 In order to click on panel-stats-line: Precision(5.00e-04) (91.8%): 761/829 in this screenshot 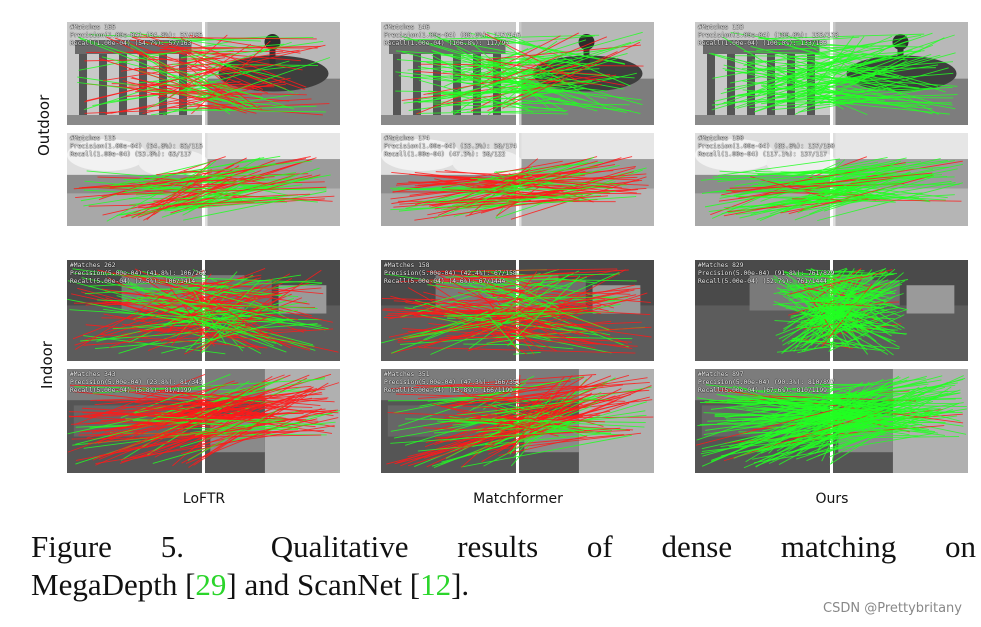, I will do `click(766, 273)`.